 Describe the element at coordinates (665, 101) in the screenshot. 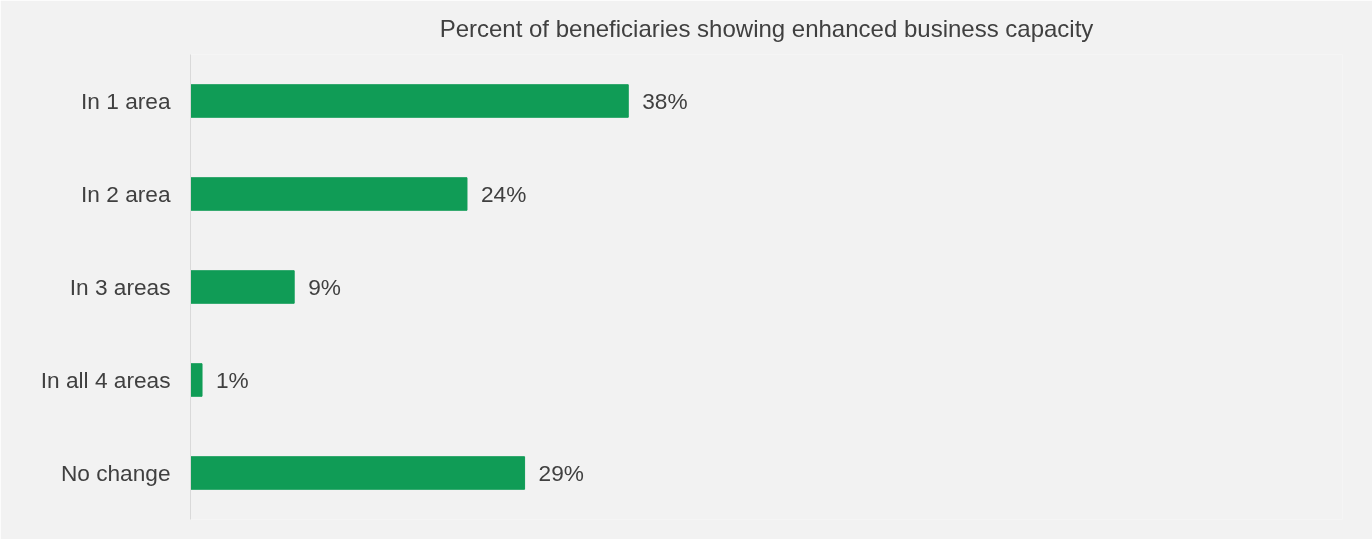

I see `data-label: 38%` at that location.